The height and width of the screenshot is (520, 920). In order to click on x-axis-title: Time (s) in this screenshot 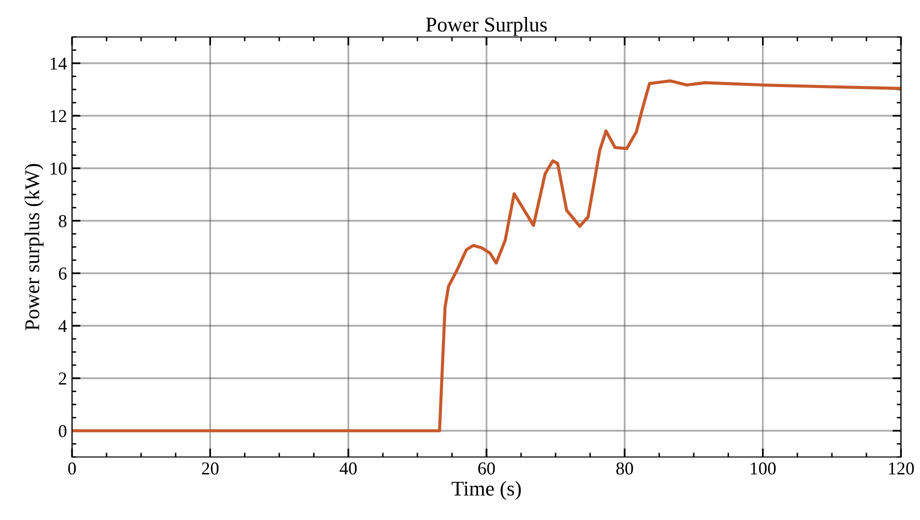, I will do `click(486, 490)`.